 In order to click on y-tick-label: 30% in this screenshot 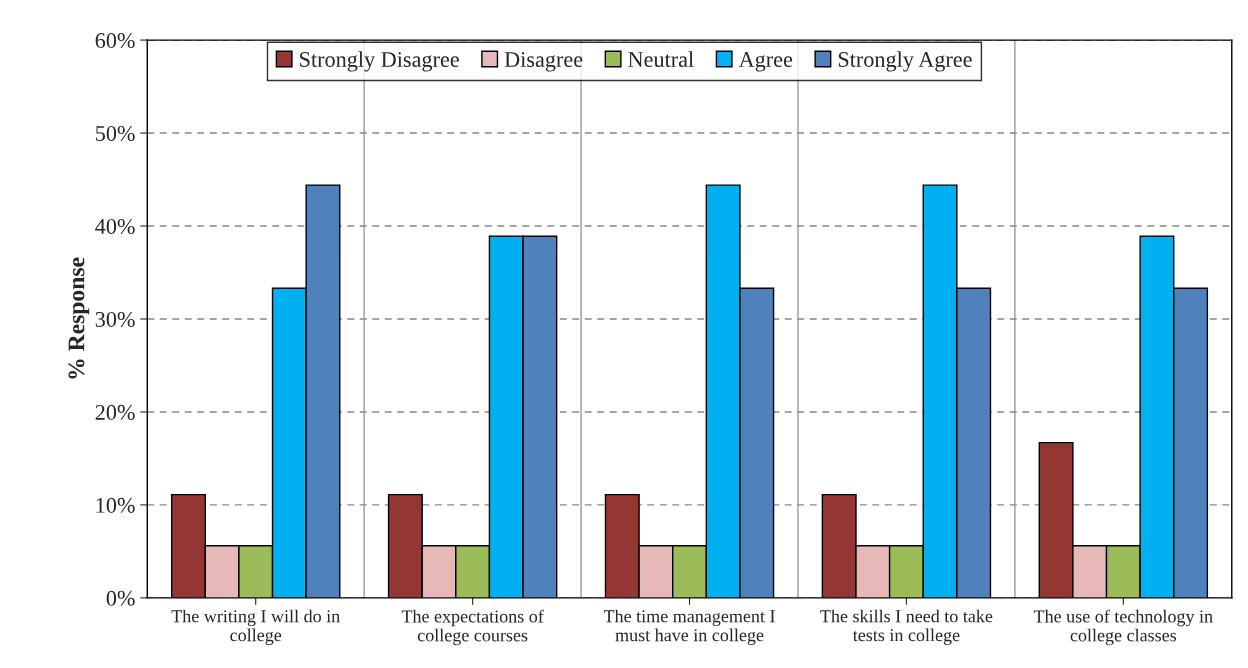, I will do `click(115, 319)`.